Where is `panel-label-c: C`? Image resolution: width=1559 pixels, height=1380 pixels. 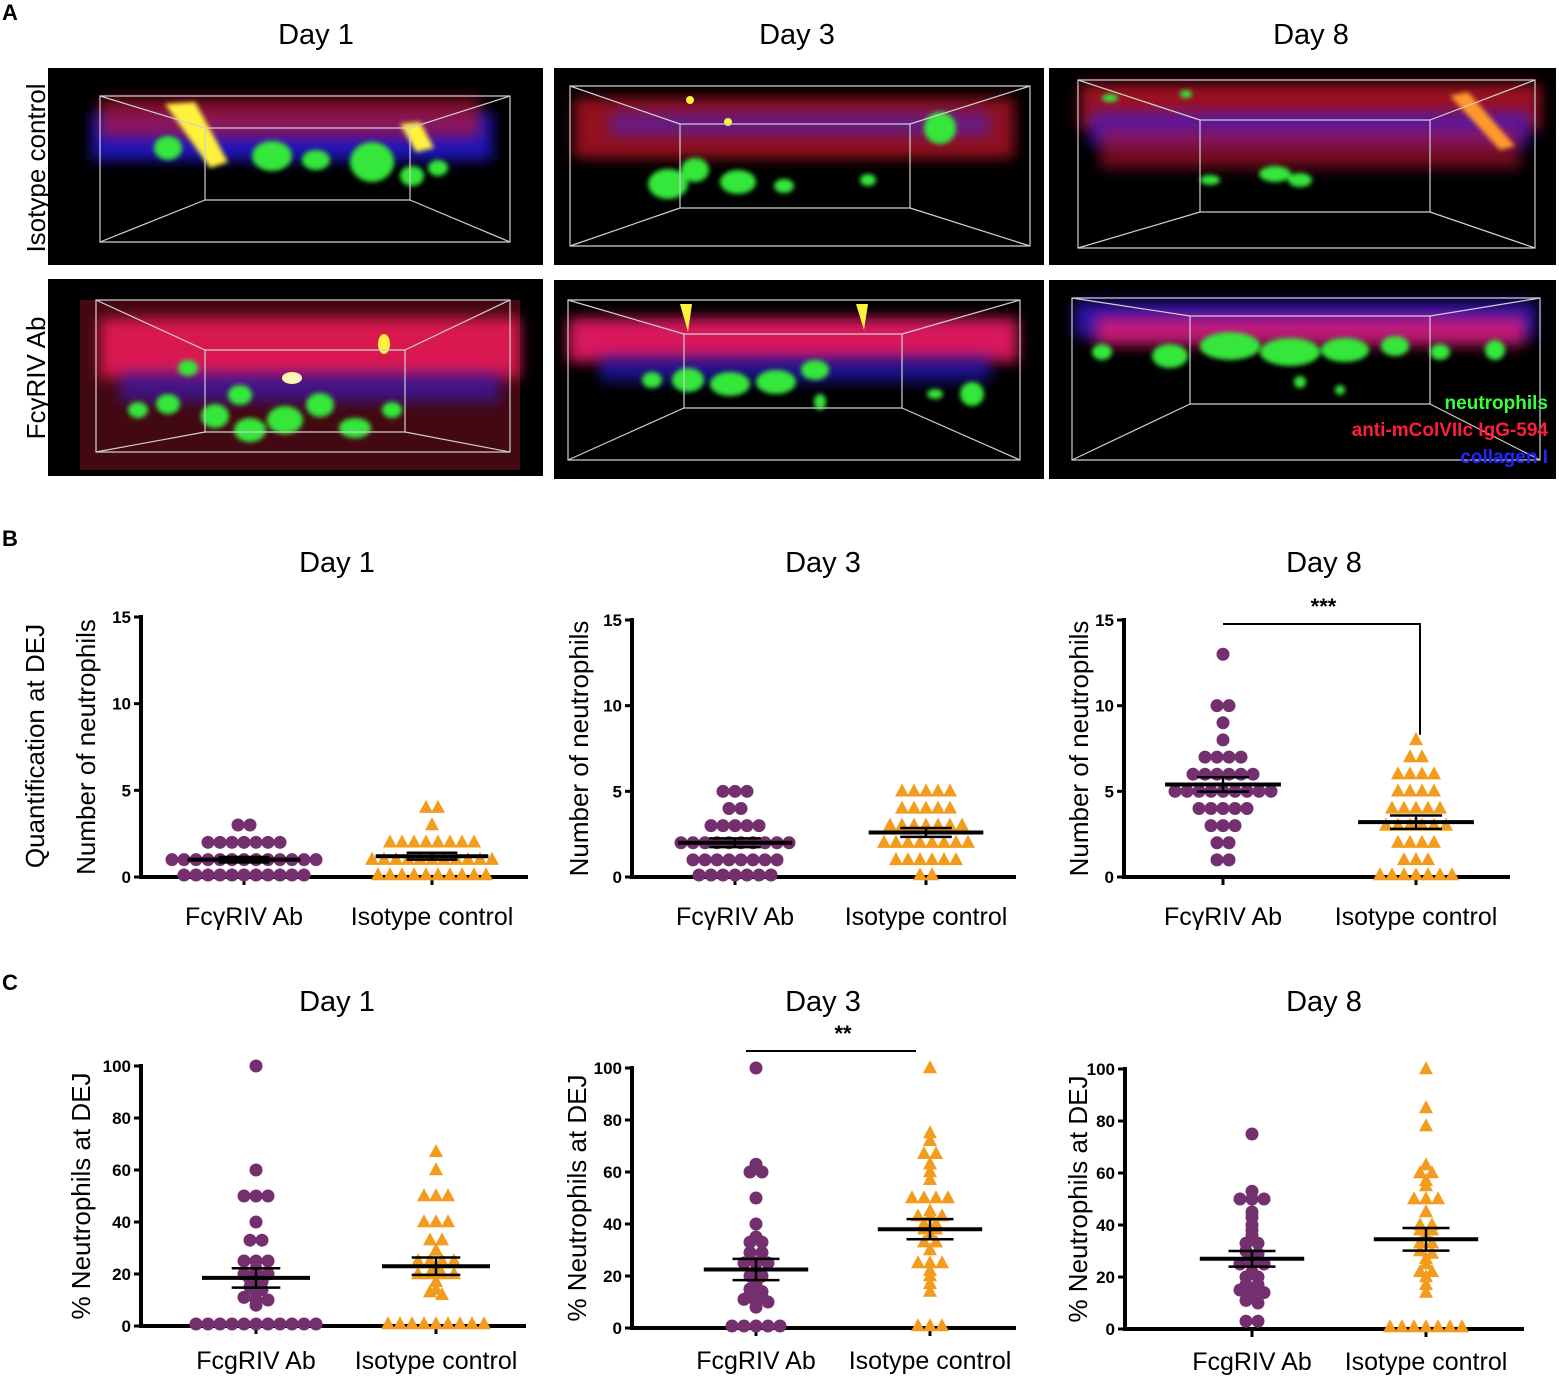 panel-label-c: C is located at coordinates (10, 982).